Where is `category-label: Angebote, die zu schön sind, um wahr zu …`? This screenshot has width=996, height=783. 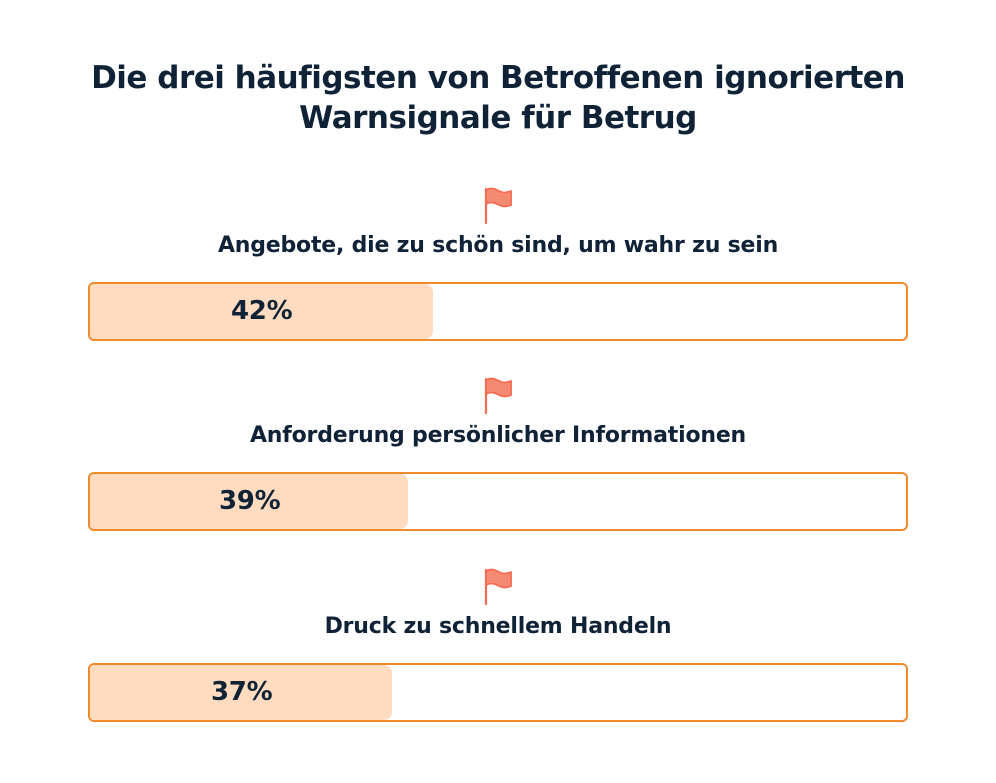 category-label: Angebote, die zu schön sind, um wahr zu … is located at coordinates (498, 245).